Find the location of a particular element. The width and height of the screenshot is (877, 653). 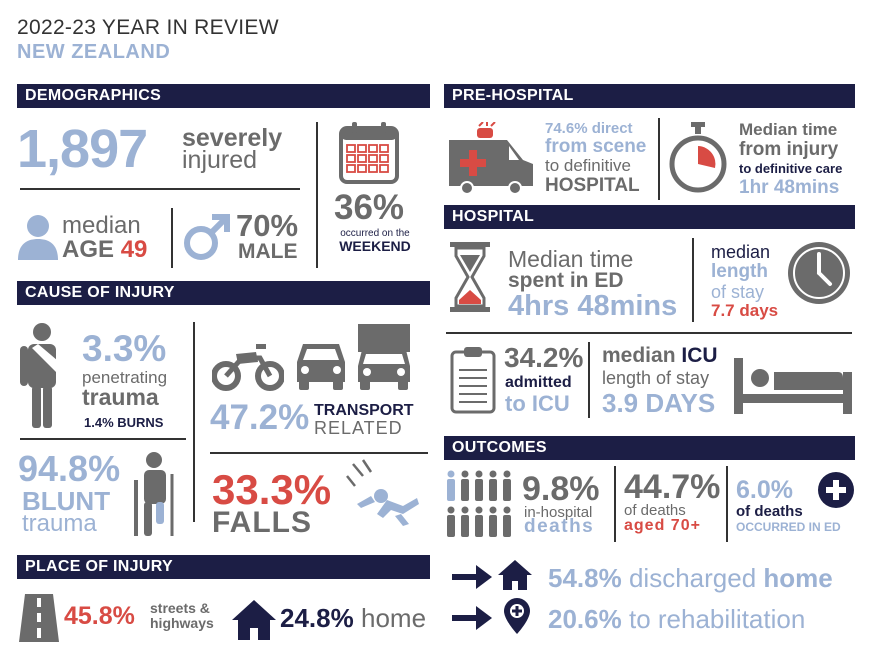

age-label-1: median is located at coordinates (101, 225).